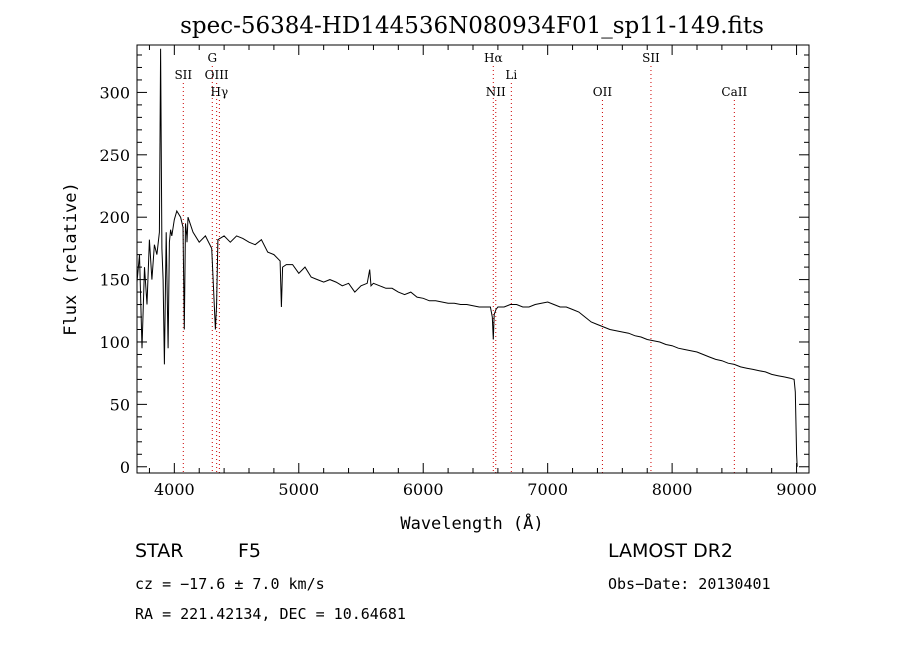  Describe the element at coordinates (270, 614) in the screenshot. I see `ra-dec: RA = 221.42134, DEC = 10.64681` at that location.